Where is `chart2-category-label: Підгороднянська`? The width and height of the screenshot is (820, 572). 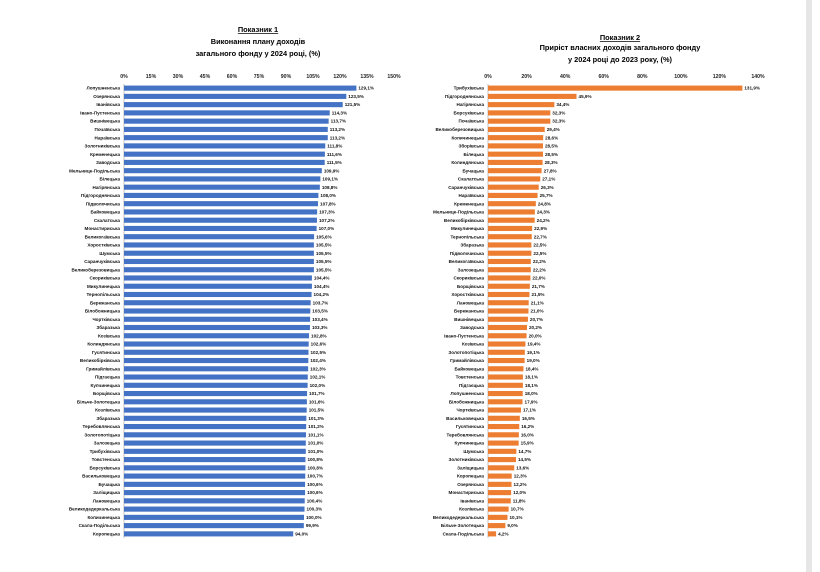 chart2-category-label: Підгороднянська is located at coordinates (465, 96).